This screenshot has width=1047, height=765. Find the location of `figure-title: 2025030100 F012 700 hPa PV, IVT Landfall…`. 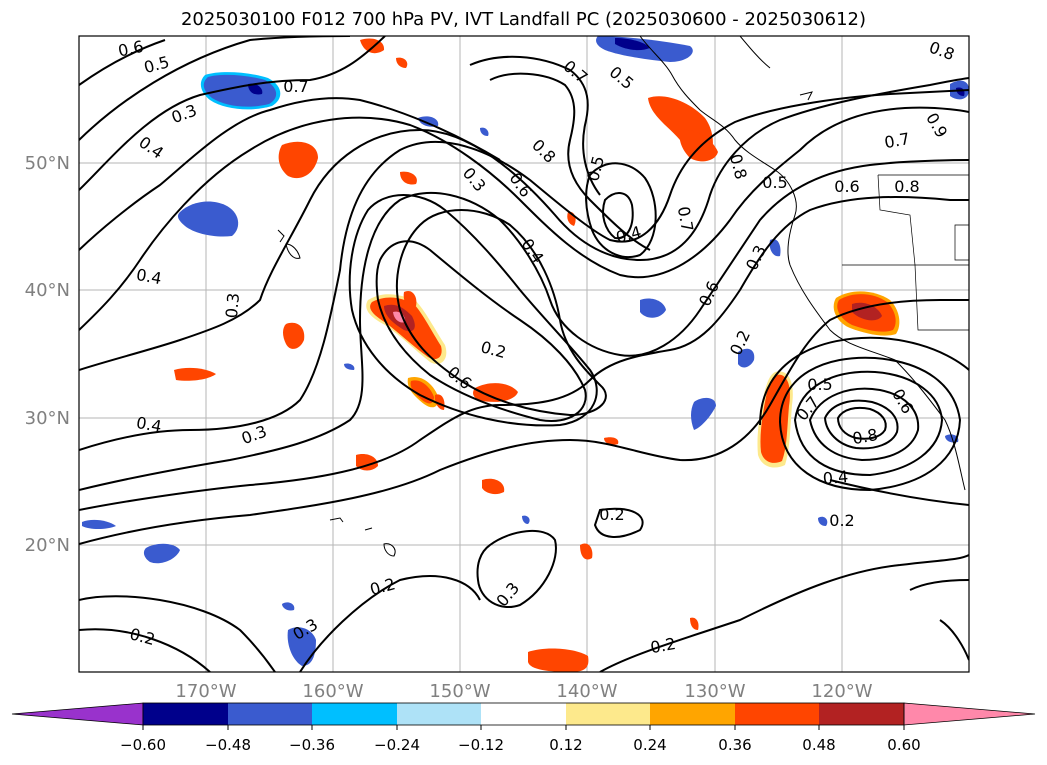

figure-title: 2025030100 F012 700 hPa PV, IVT Landfall… is located at coordinates (523, 19).